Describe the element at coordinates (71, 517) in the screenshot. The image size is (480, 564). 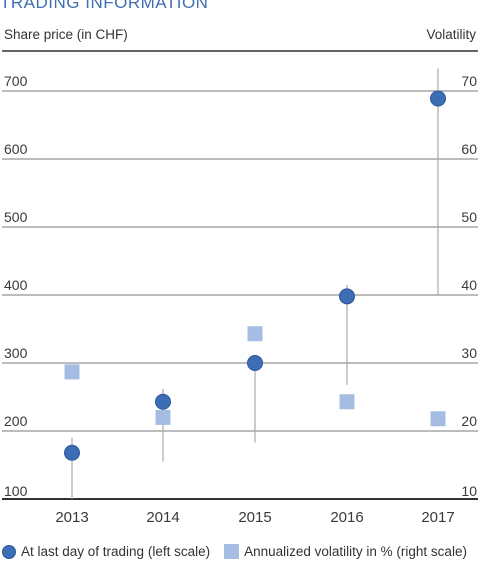
I see `x-tick-label: 2013` at that location.